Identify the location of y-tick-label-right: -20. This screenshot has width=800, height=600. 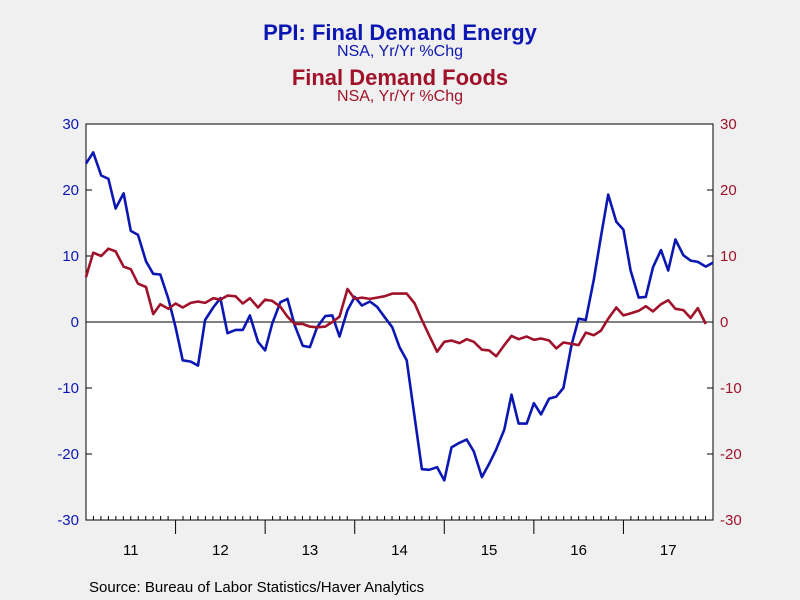
(731, 454).